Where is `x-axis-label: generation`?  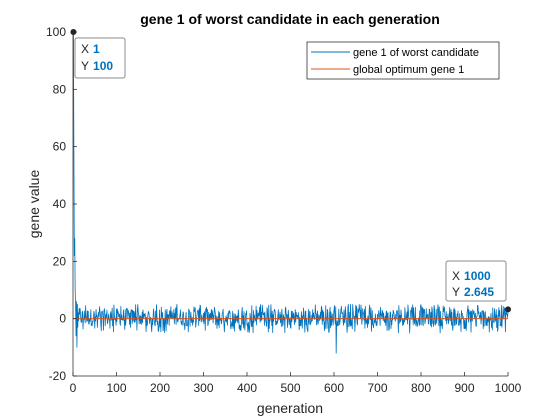
x-axis-label: generation is located at coordinates (290, 408).